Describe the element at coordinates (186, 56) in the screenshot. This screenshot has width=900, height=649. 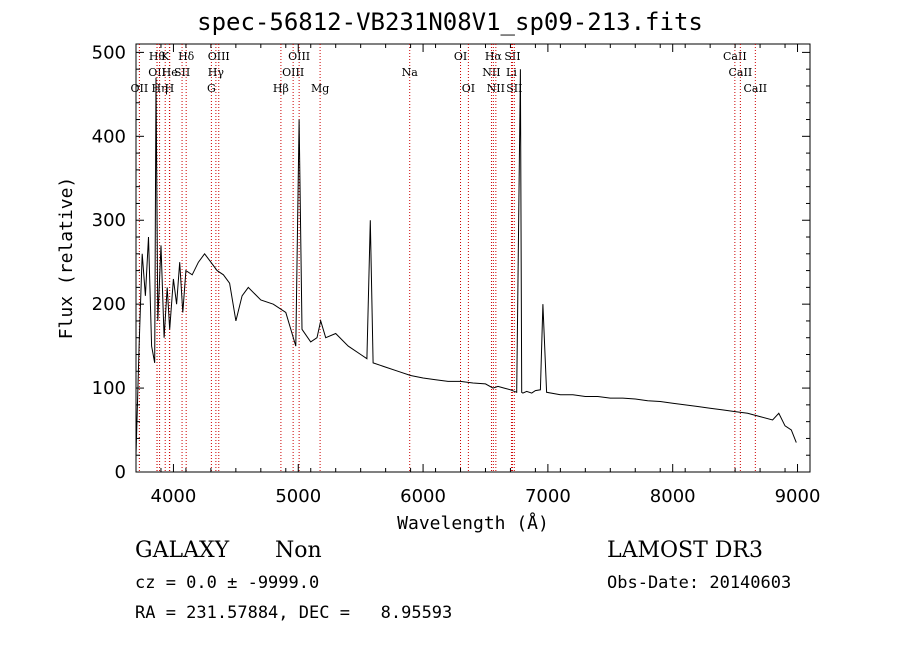
I see `emission-line-label: Hδ` at that location.